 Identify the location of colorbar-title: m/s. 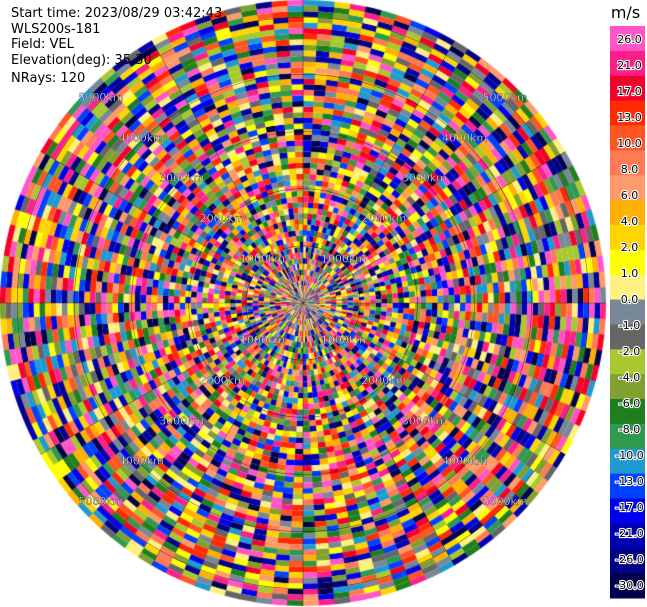
(625, 12).